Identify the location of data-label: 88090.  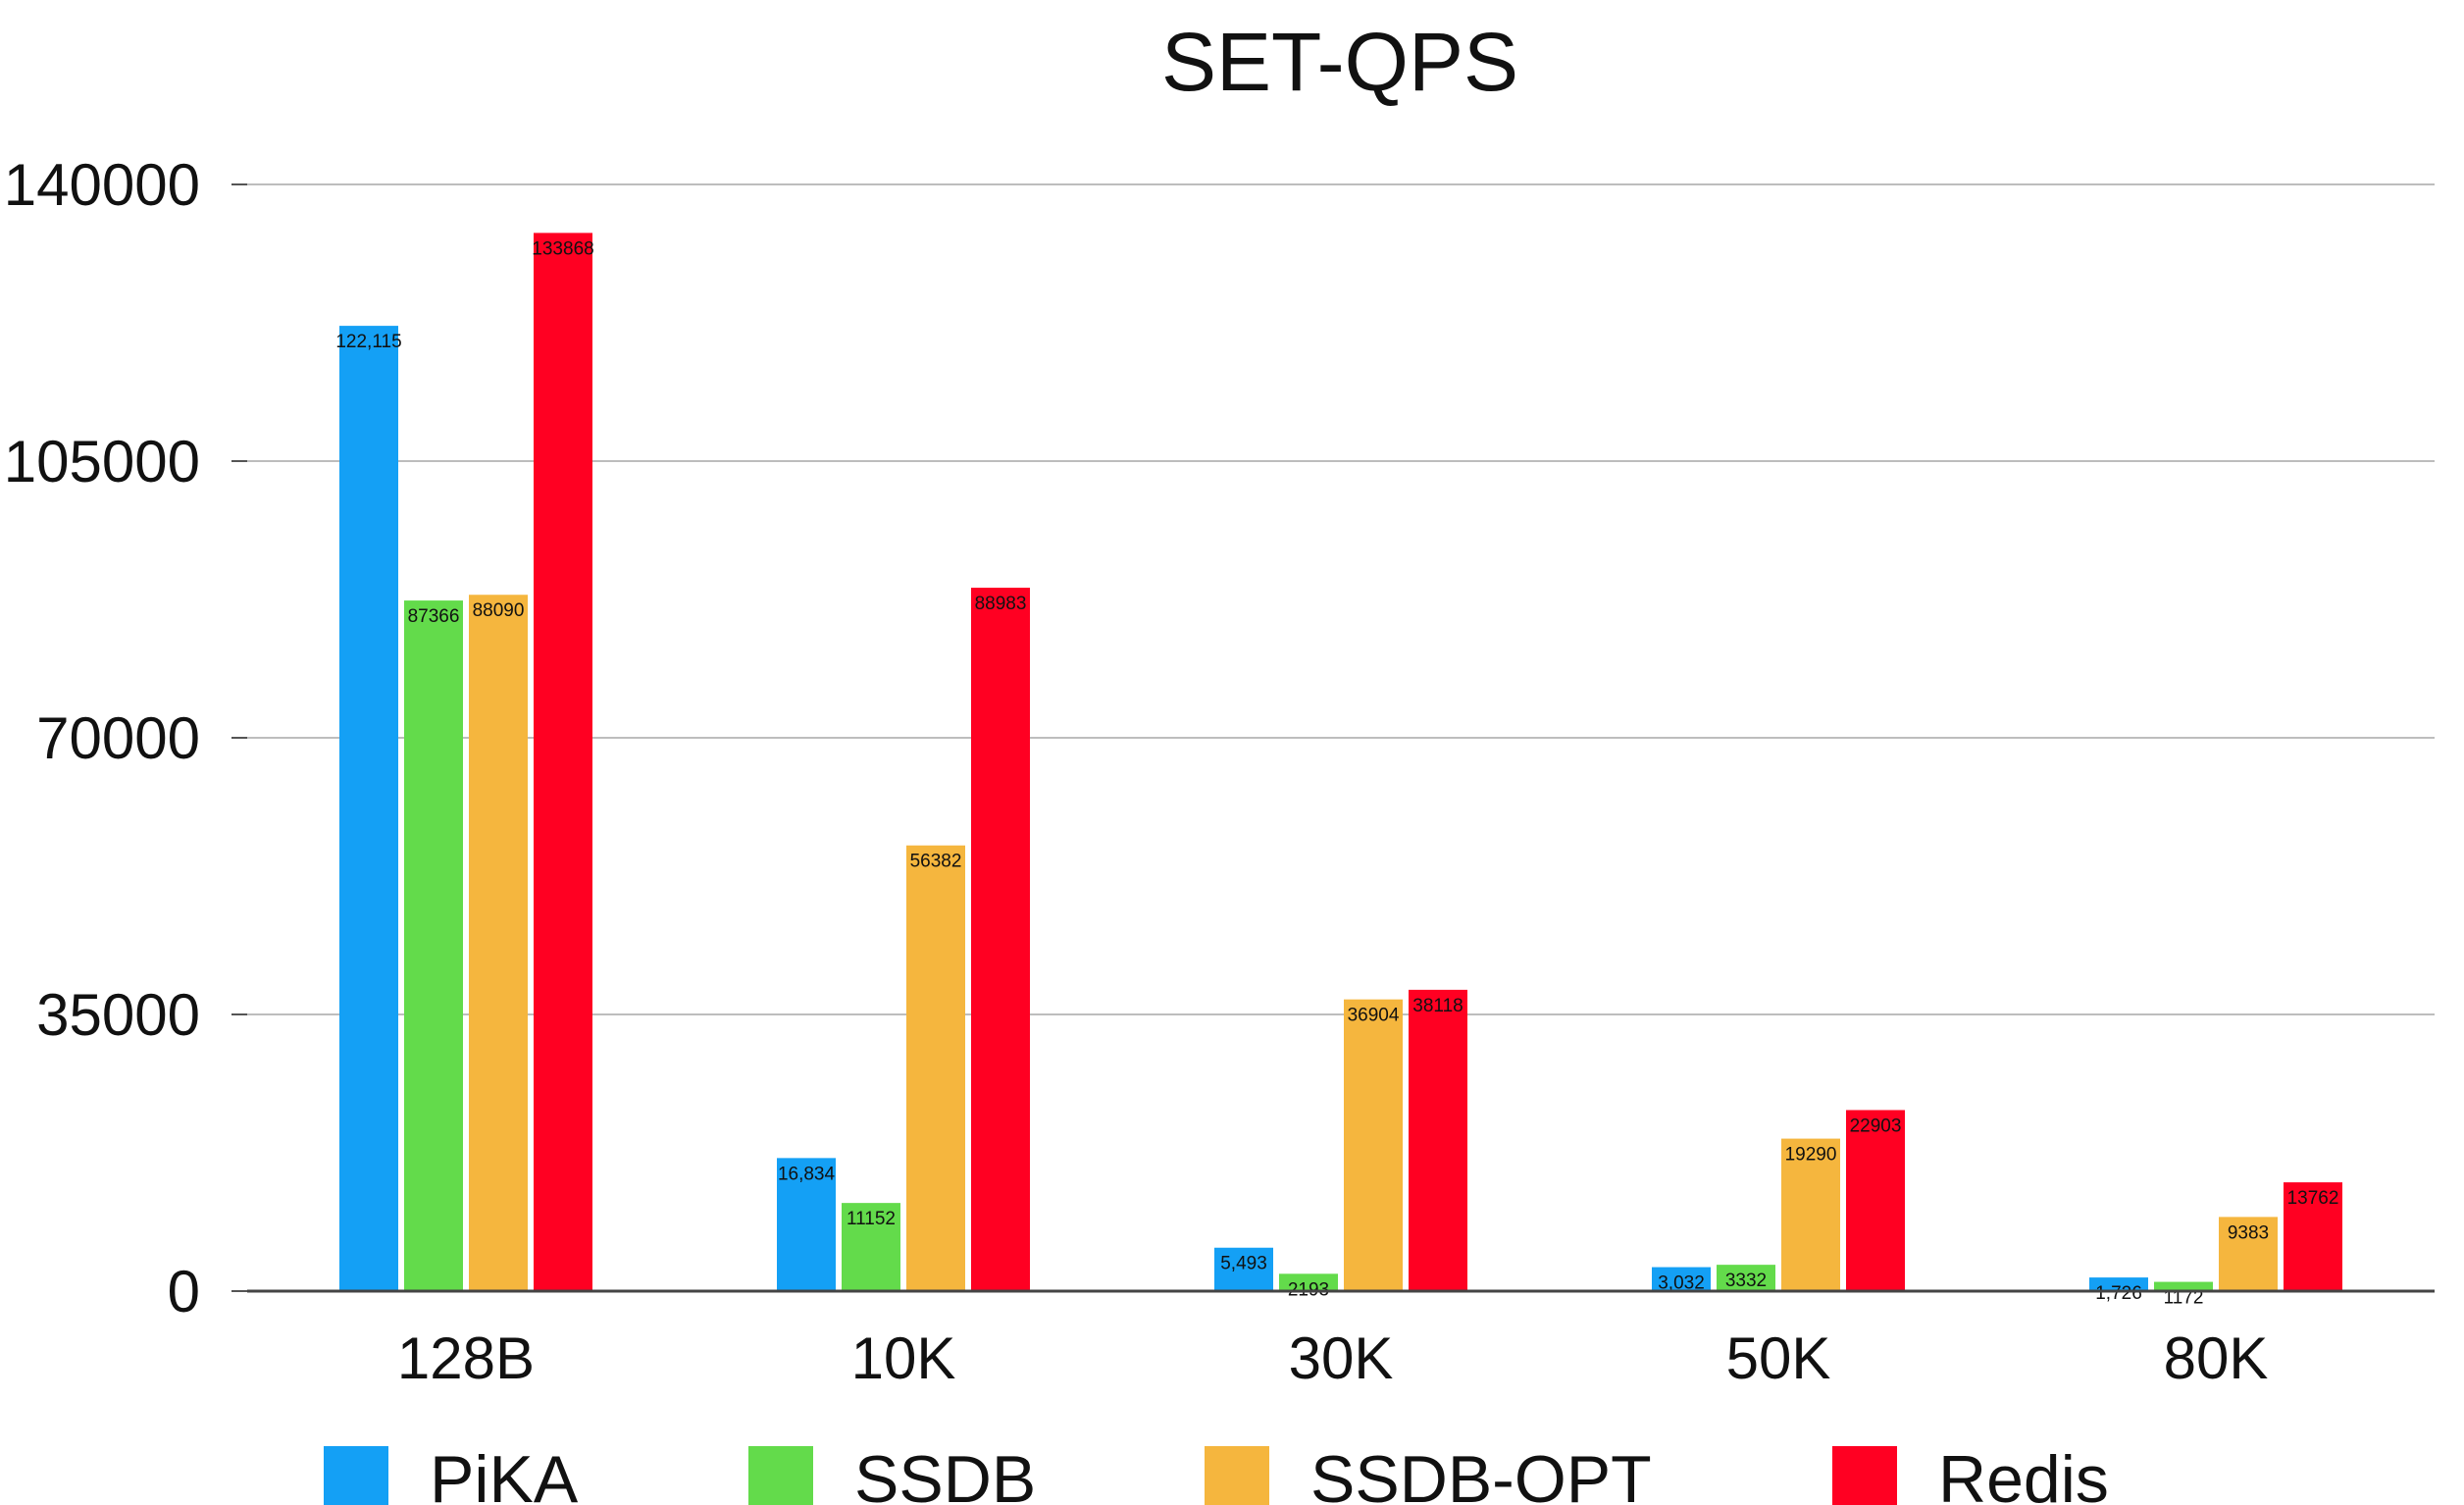
(499, 610).